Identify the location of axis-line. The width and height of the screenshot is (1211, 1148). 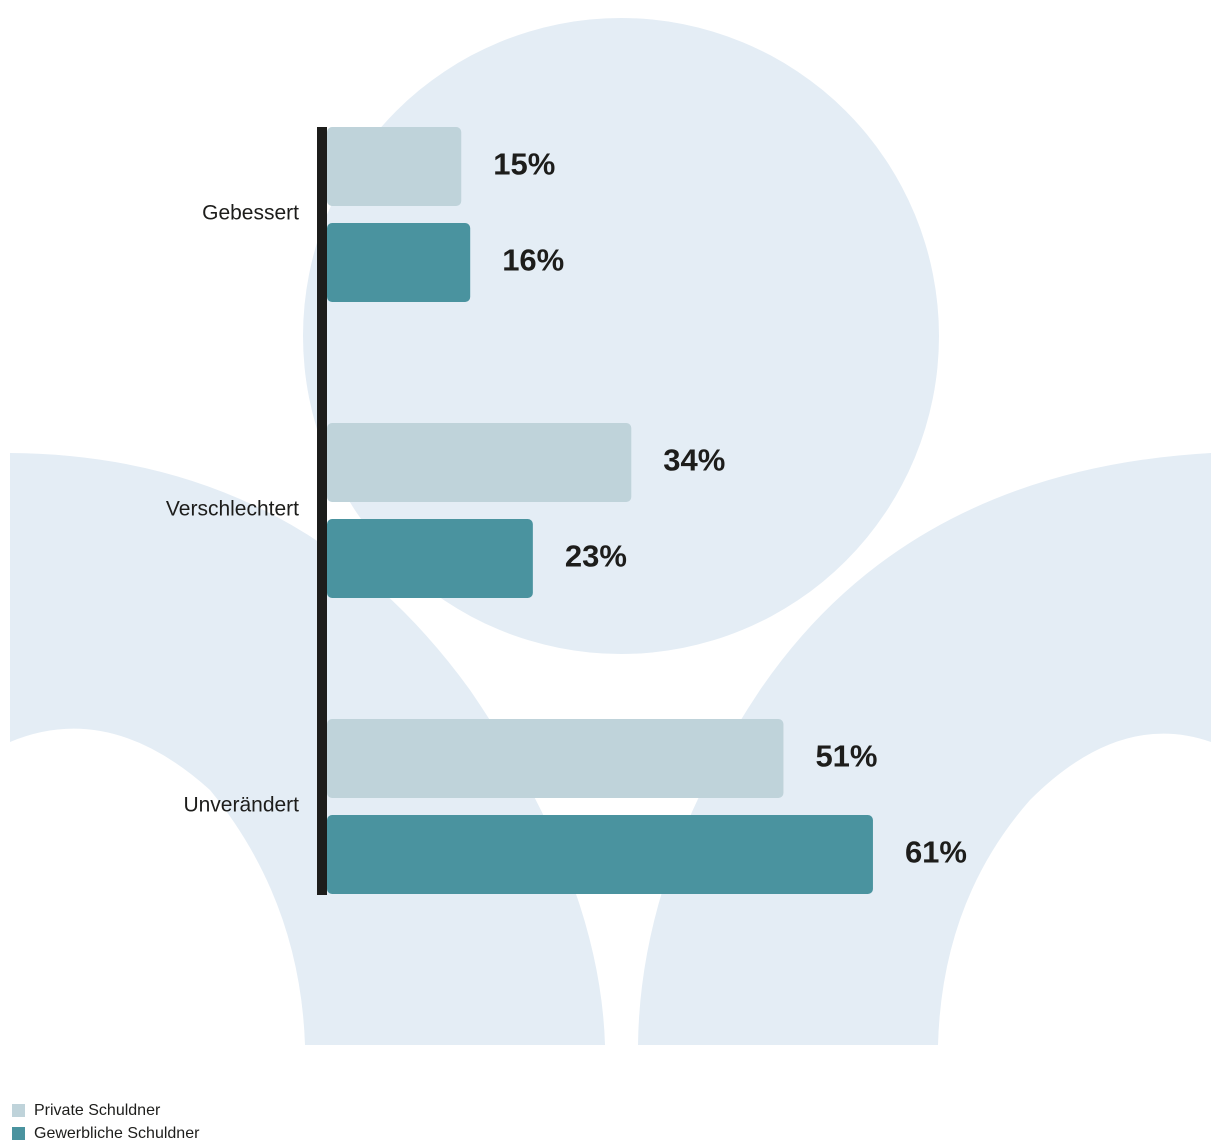
(322, 511).